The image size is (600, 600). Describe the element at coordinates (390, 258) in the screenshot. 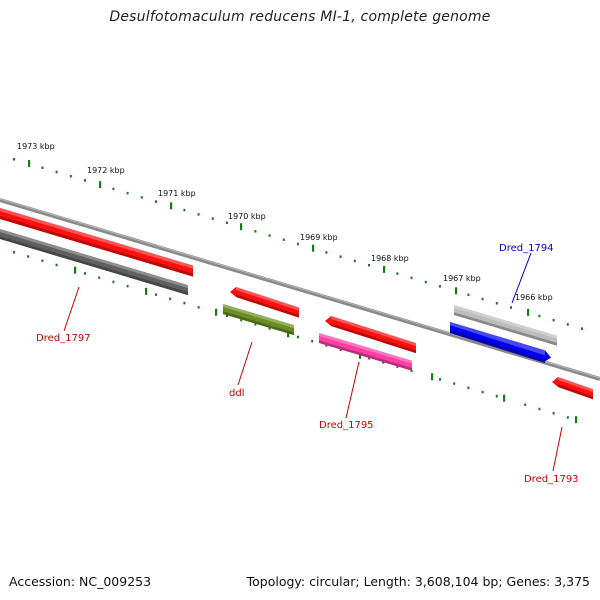

I see `kbp-tick-label: 1968 kbp` at that location.